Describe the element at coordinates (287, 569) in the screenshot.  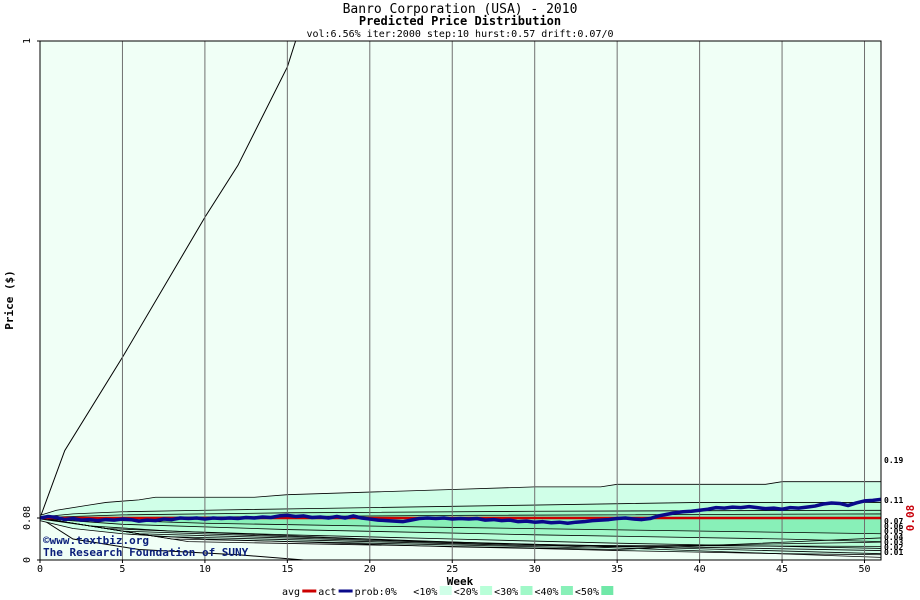
I see `x-tick-label: 15` at that location.